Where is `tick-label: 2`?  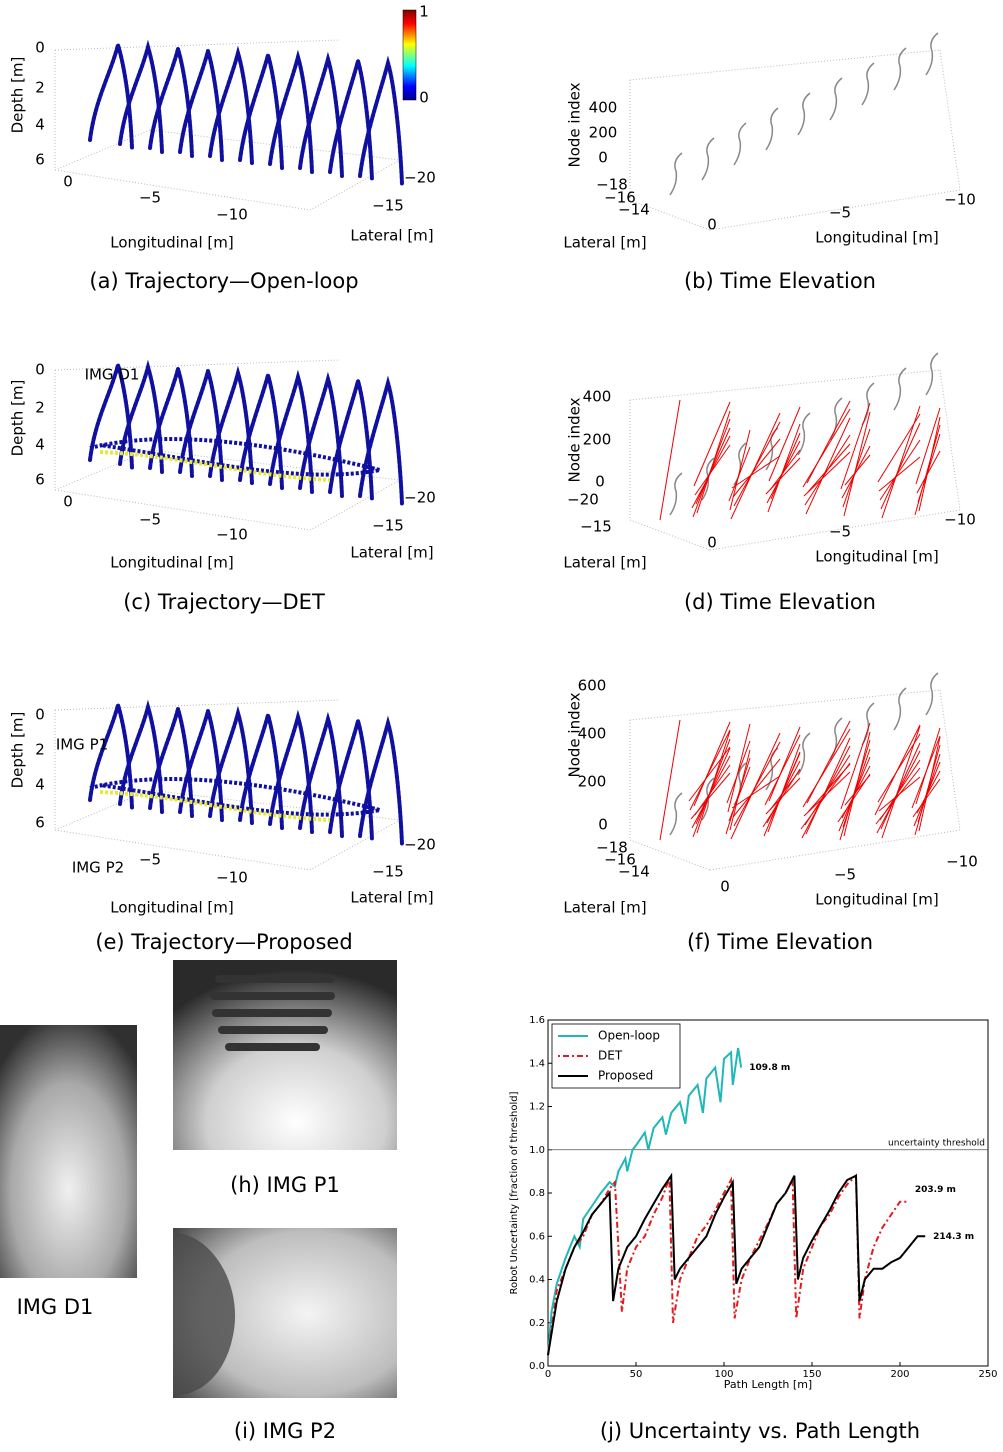 tick-label: 2 is located at coordinates (40, 88).